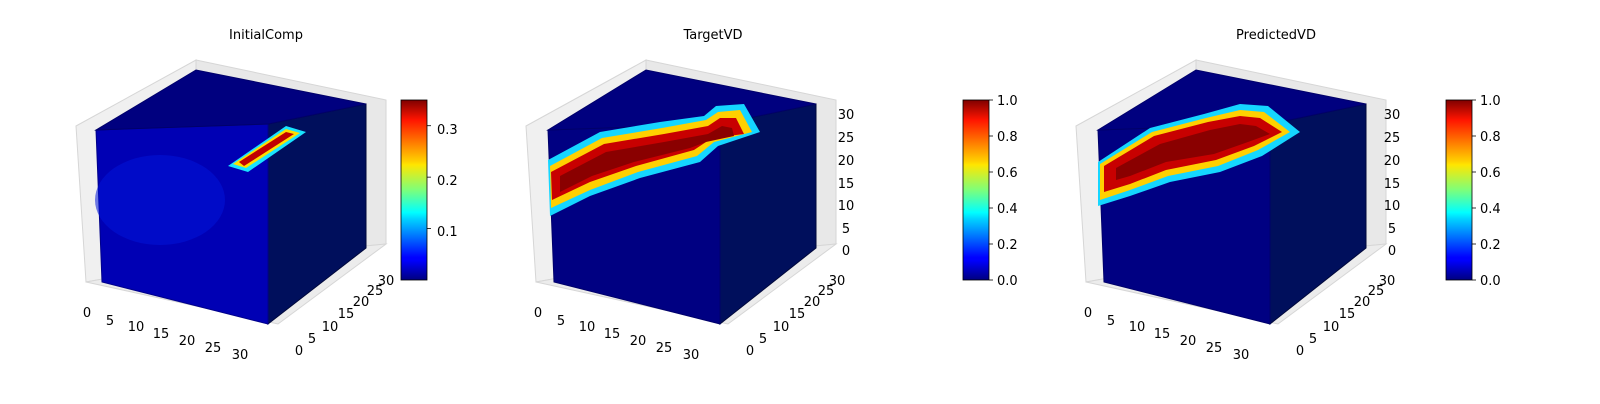  Describe the element at coordinates (447, 232) in the screenshot. I see `colorbar-tick-label: 0.1` at that location.